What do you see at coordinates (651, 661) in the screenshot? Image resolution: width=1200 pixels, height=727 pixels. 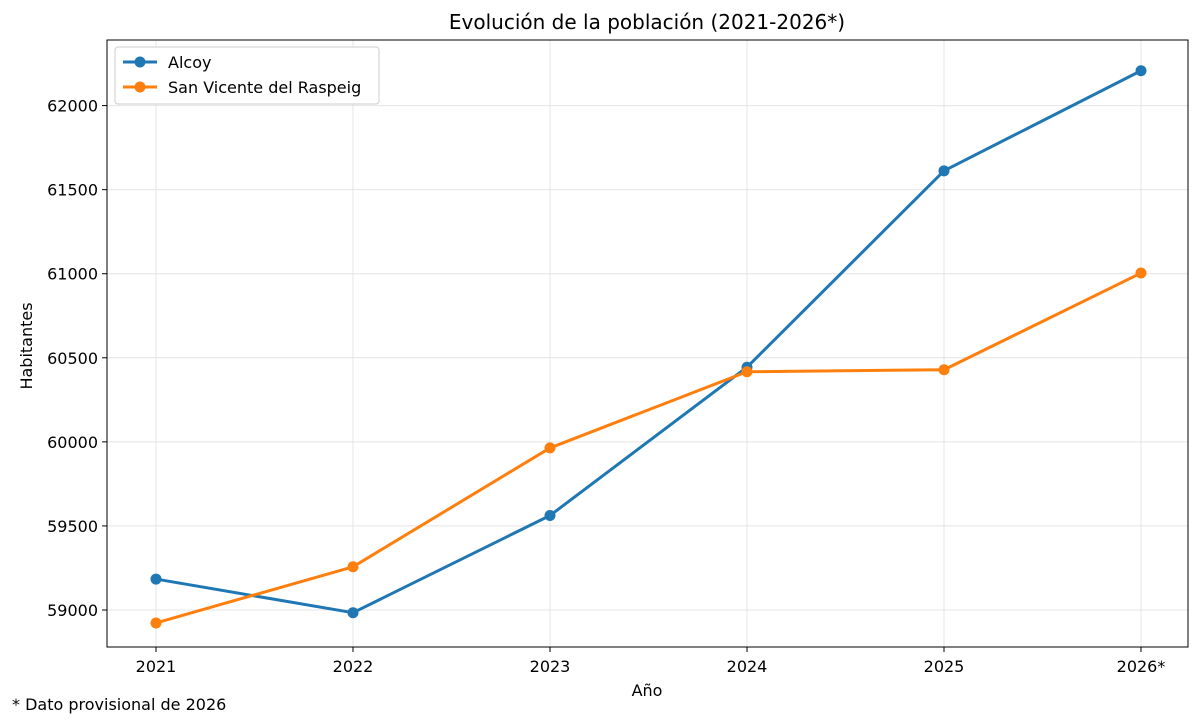 I see `x-axis-ticks: 2021 2022 2023 2024 2025 2026*` at bounding box center [651, 661].